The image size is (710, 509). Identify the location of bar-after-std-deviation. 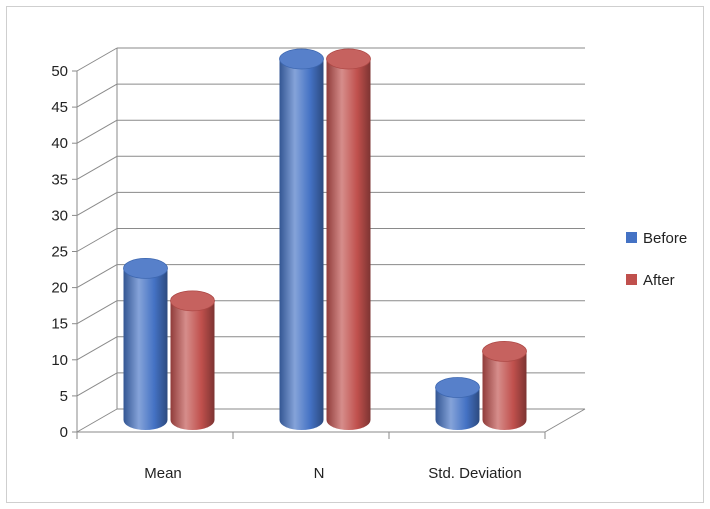
(504, 385).